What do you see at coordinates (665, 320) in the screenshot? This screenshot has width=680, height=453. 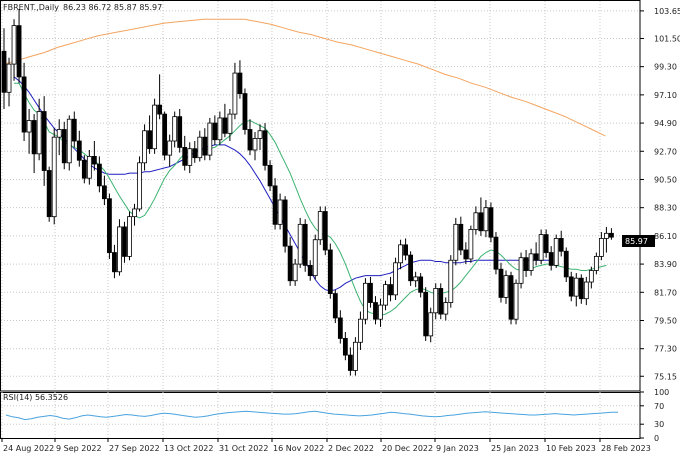 I see `price-tick-label: 79.50` at bounding box center [665, 320].